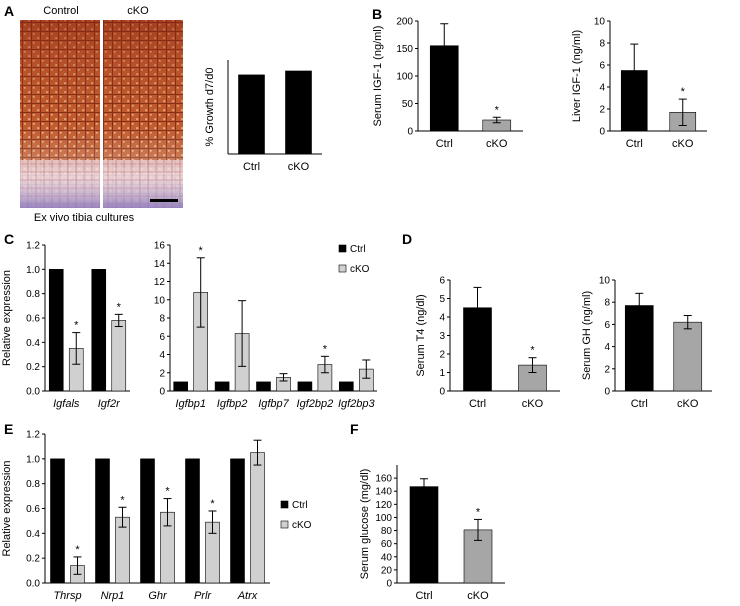 Image resolution: width=740 pixels, height=606 pixels. What do you see at coordinates (8, 429) in the screenshot?
I see `panel-letter-e: E` at bounding box center [8, 429].